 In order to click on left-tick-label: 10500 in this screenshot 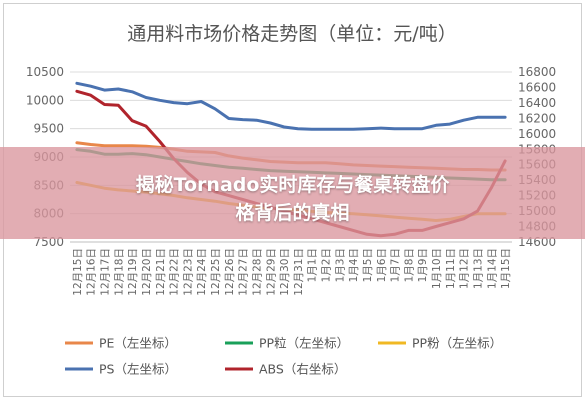, I will do `click(45, 72)`.